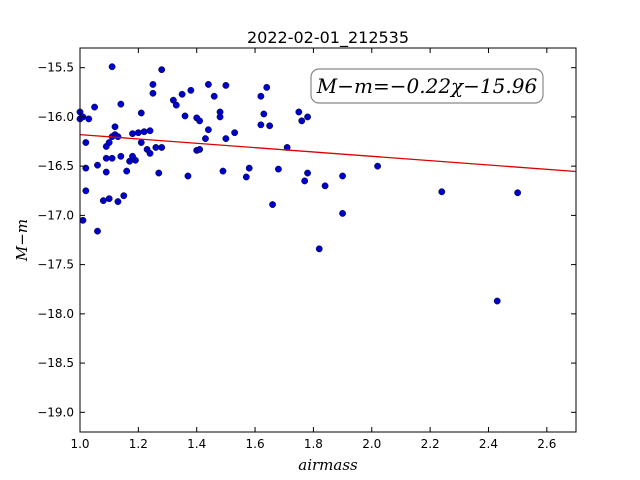 The height and width of the screenshot is (480, 640). Describe the element at coordinates (55, 215) in the screenshot. I see `y-tick-label: −17.0` at that location.